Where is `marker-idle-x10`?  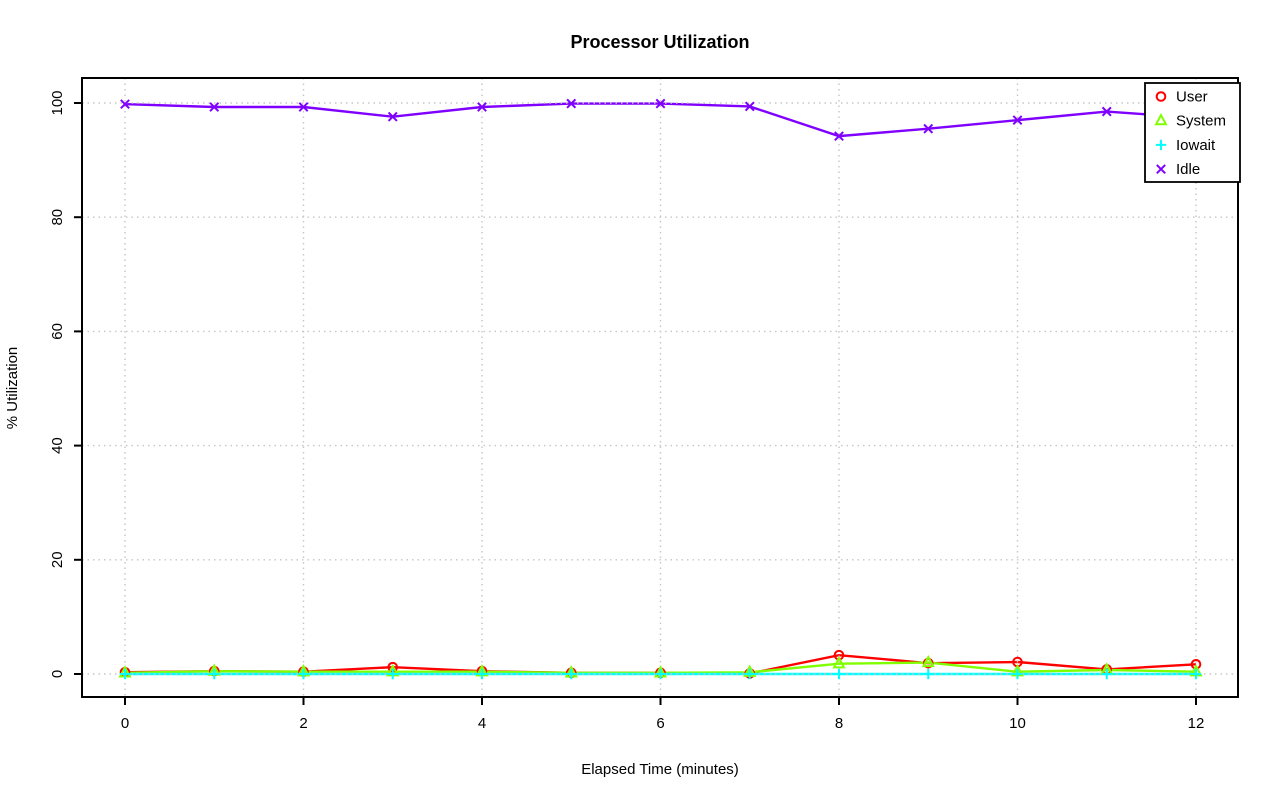 marker-idle-x10 is located at coordinates (1017, 120).